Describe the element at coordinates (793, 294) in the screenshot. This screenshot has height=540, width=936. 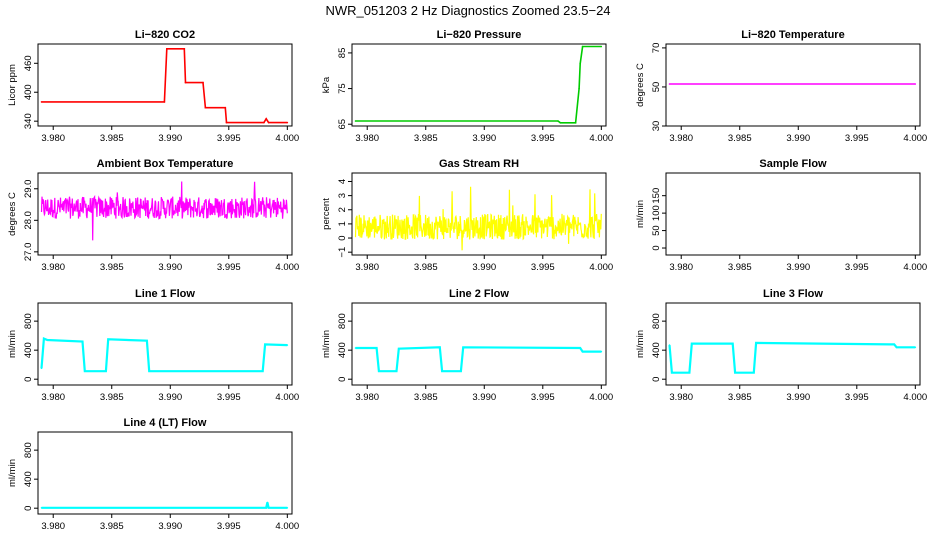
I see `chart-title: Line 3 Flow` at that location.